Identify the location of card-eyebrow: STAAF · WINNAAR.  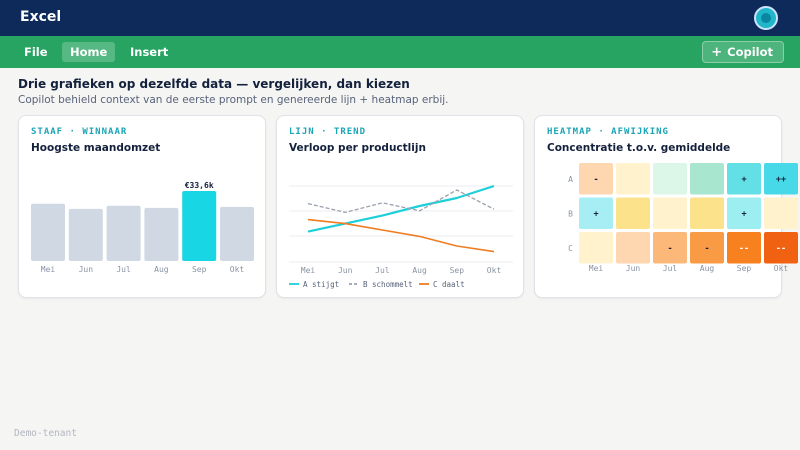
(79, 132).